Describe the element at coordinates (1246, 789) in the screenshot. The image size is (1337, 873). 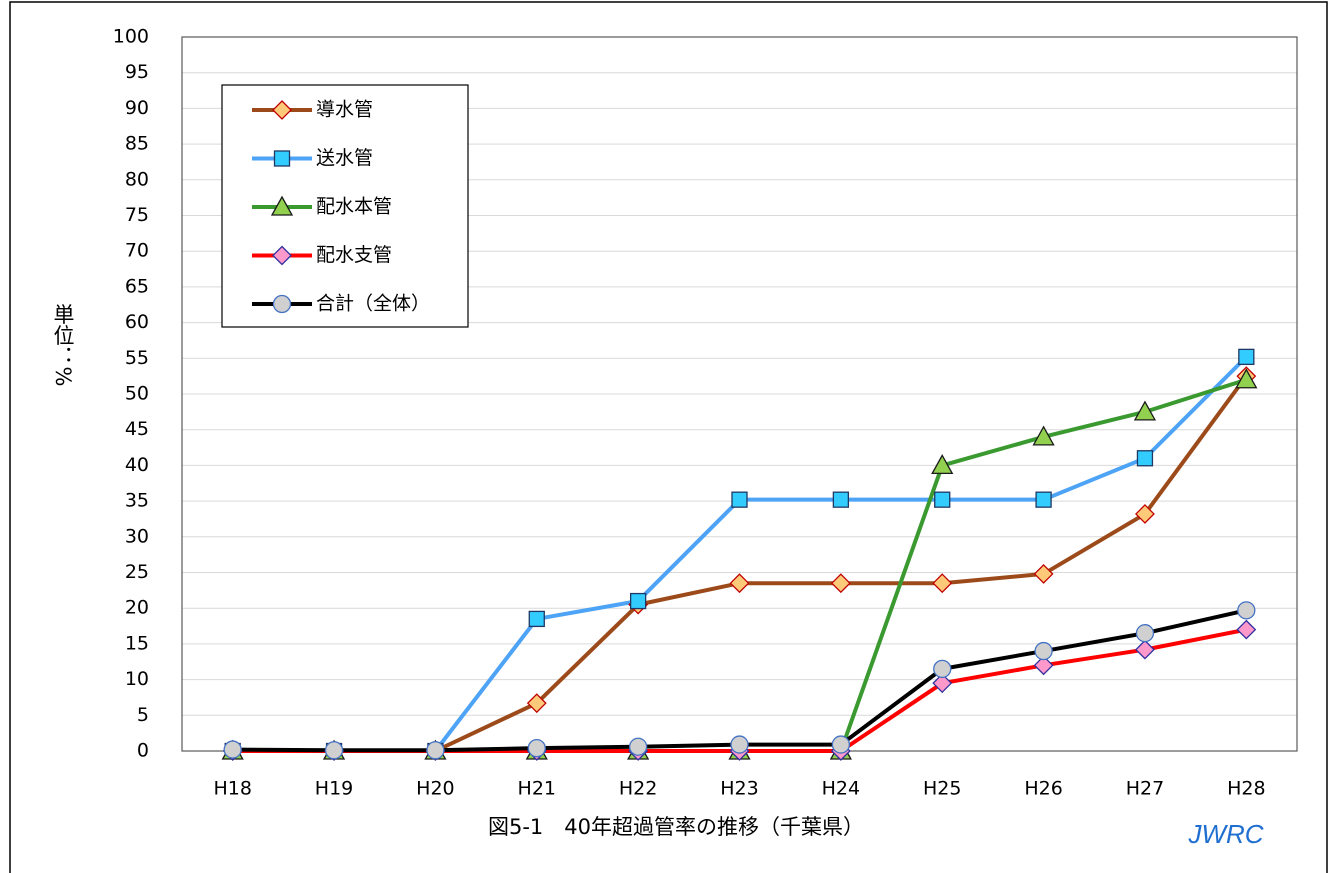
I see `x-tick-label: H28` at that location.